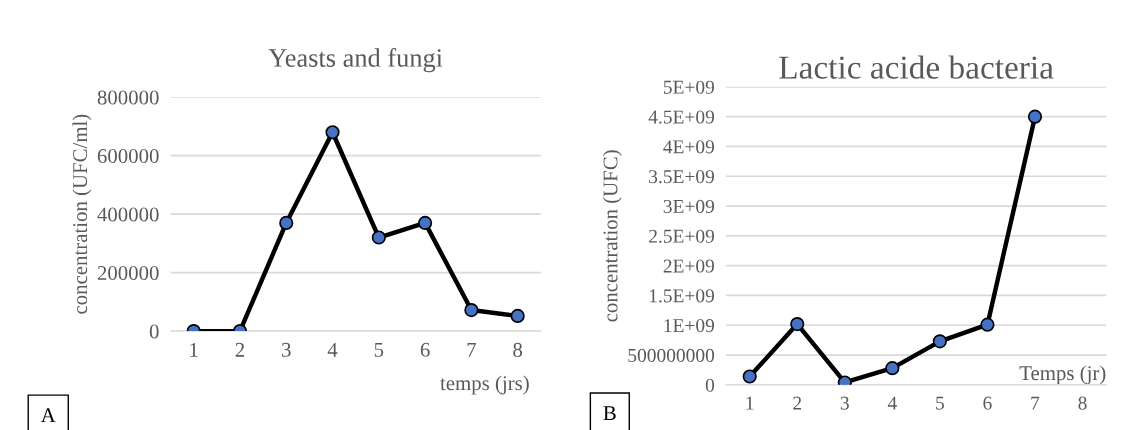 This screenshot has width=1122, height=430. I want to click on chart-title: Lactic acide bacteria, so click(916, 67).